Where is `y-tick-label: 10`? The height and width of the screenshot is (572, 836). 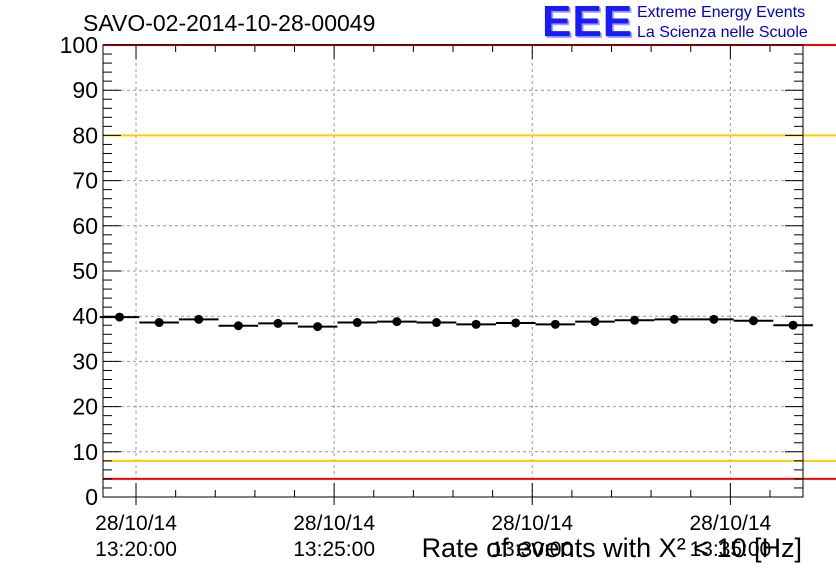
y-tick-label: 10 is located at coordinates (85, 452).